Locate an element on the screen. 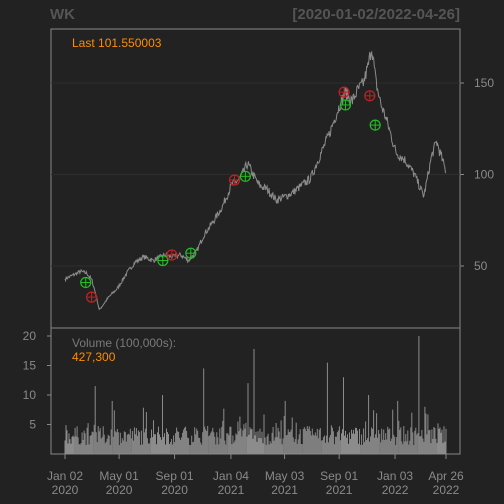 This screenshot has width=504, height=504. volume-last-value: 427,300 is located at coordinates (94, 357).